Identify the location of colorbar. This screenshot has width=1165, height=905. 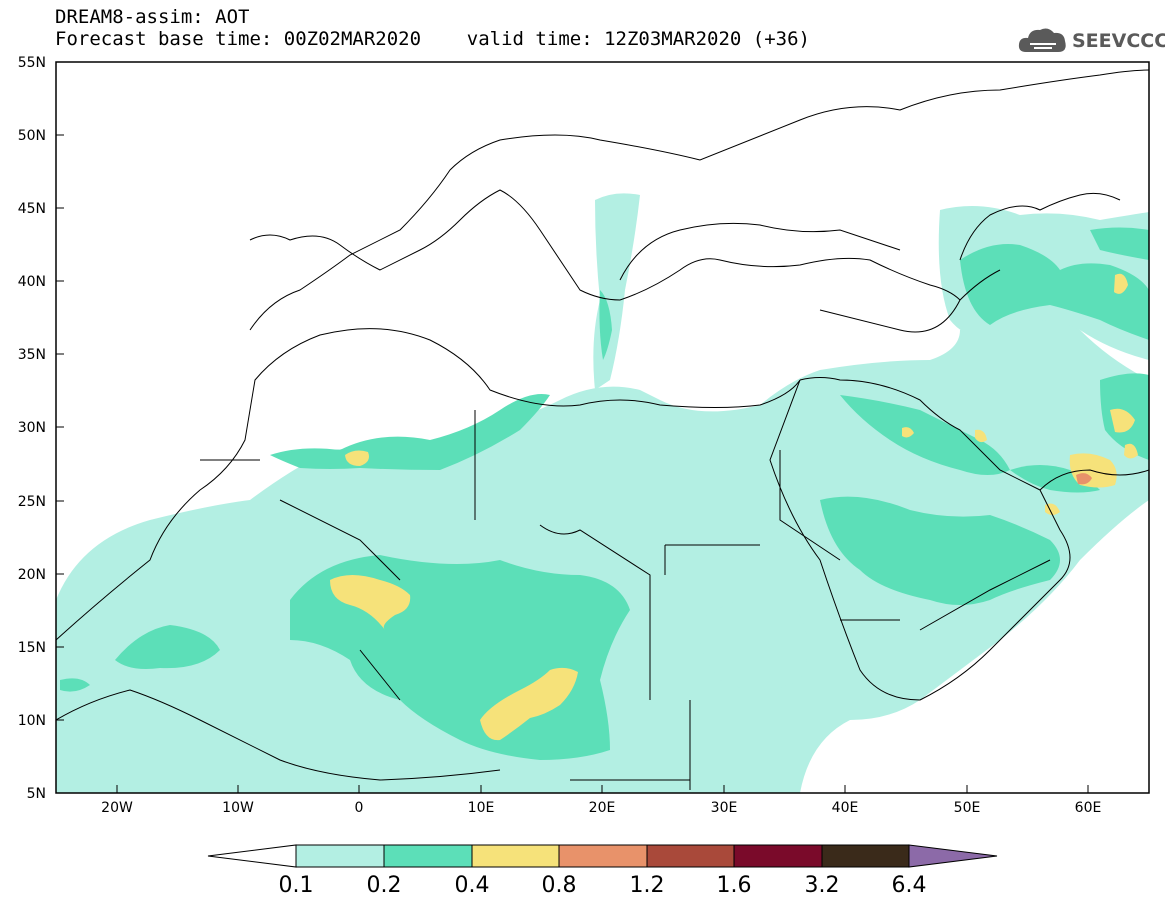
(602, 856).